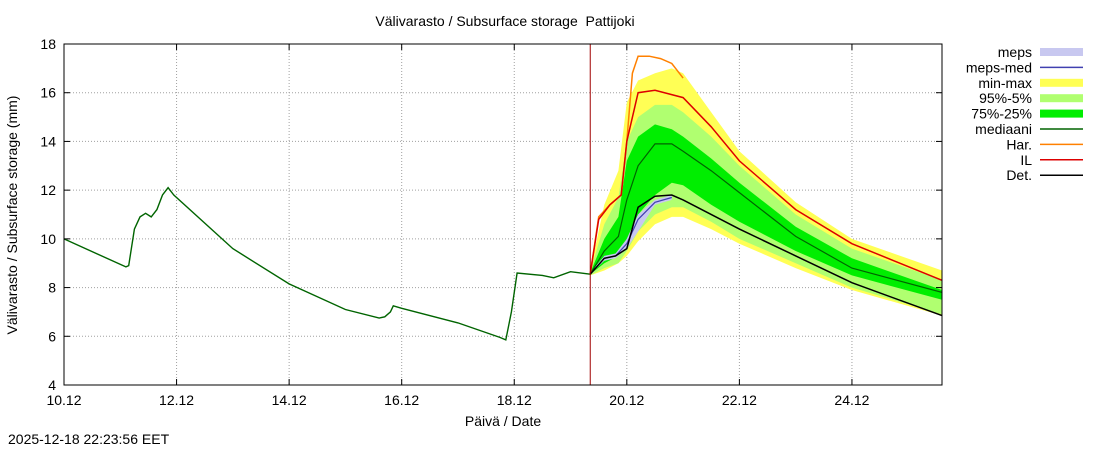 Image resolution: width=1100 pixels, height=450 pixels. Describe the element at coordinates (1005, 83) in the screenshot. I see `legend-label: min-max` at that location.